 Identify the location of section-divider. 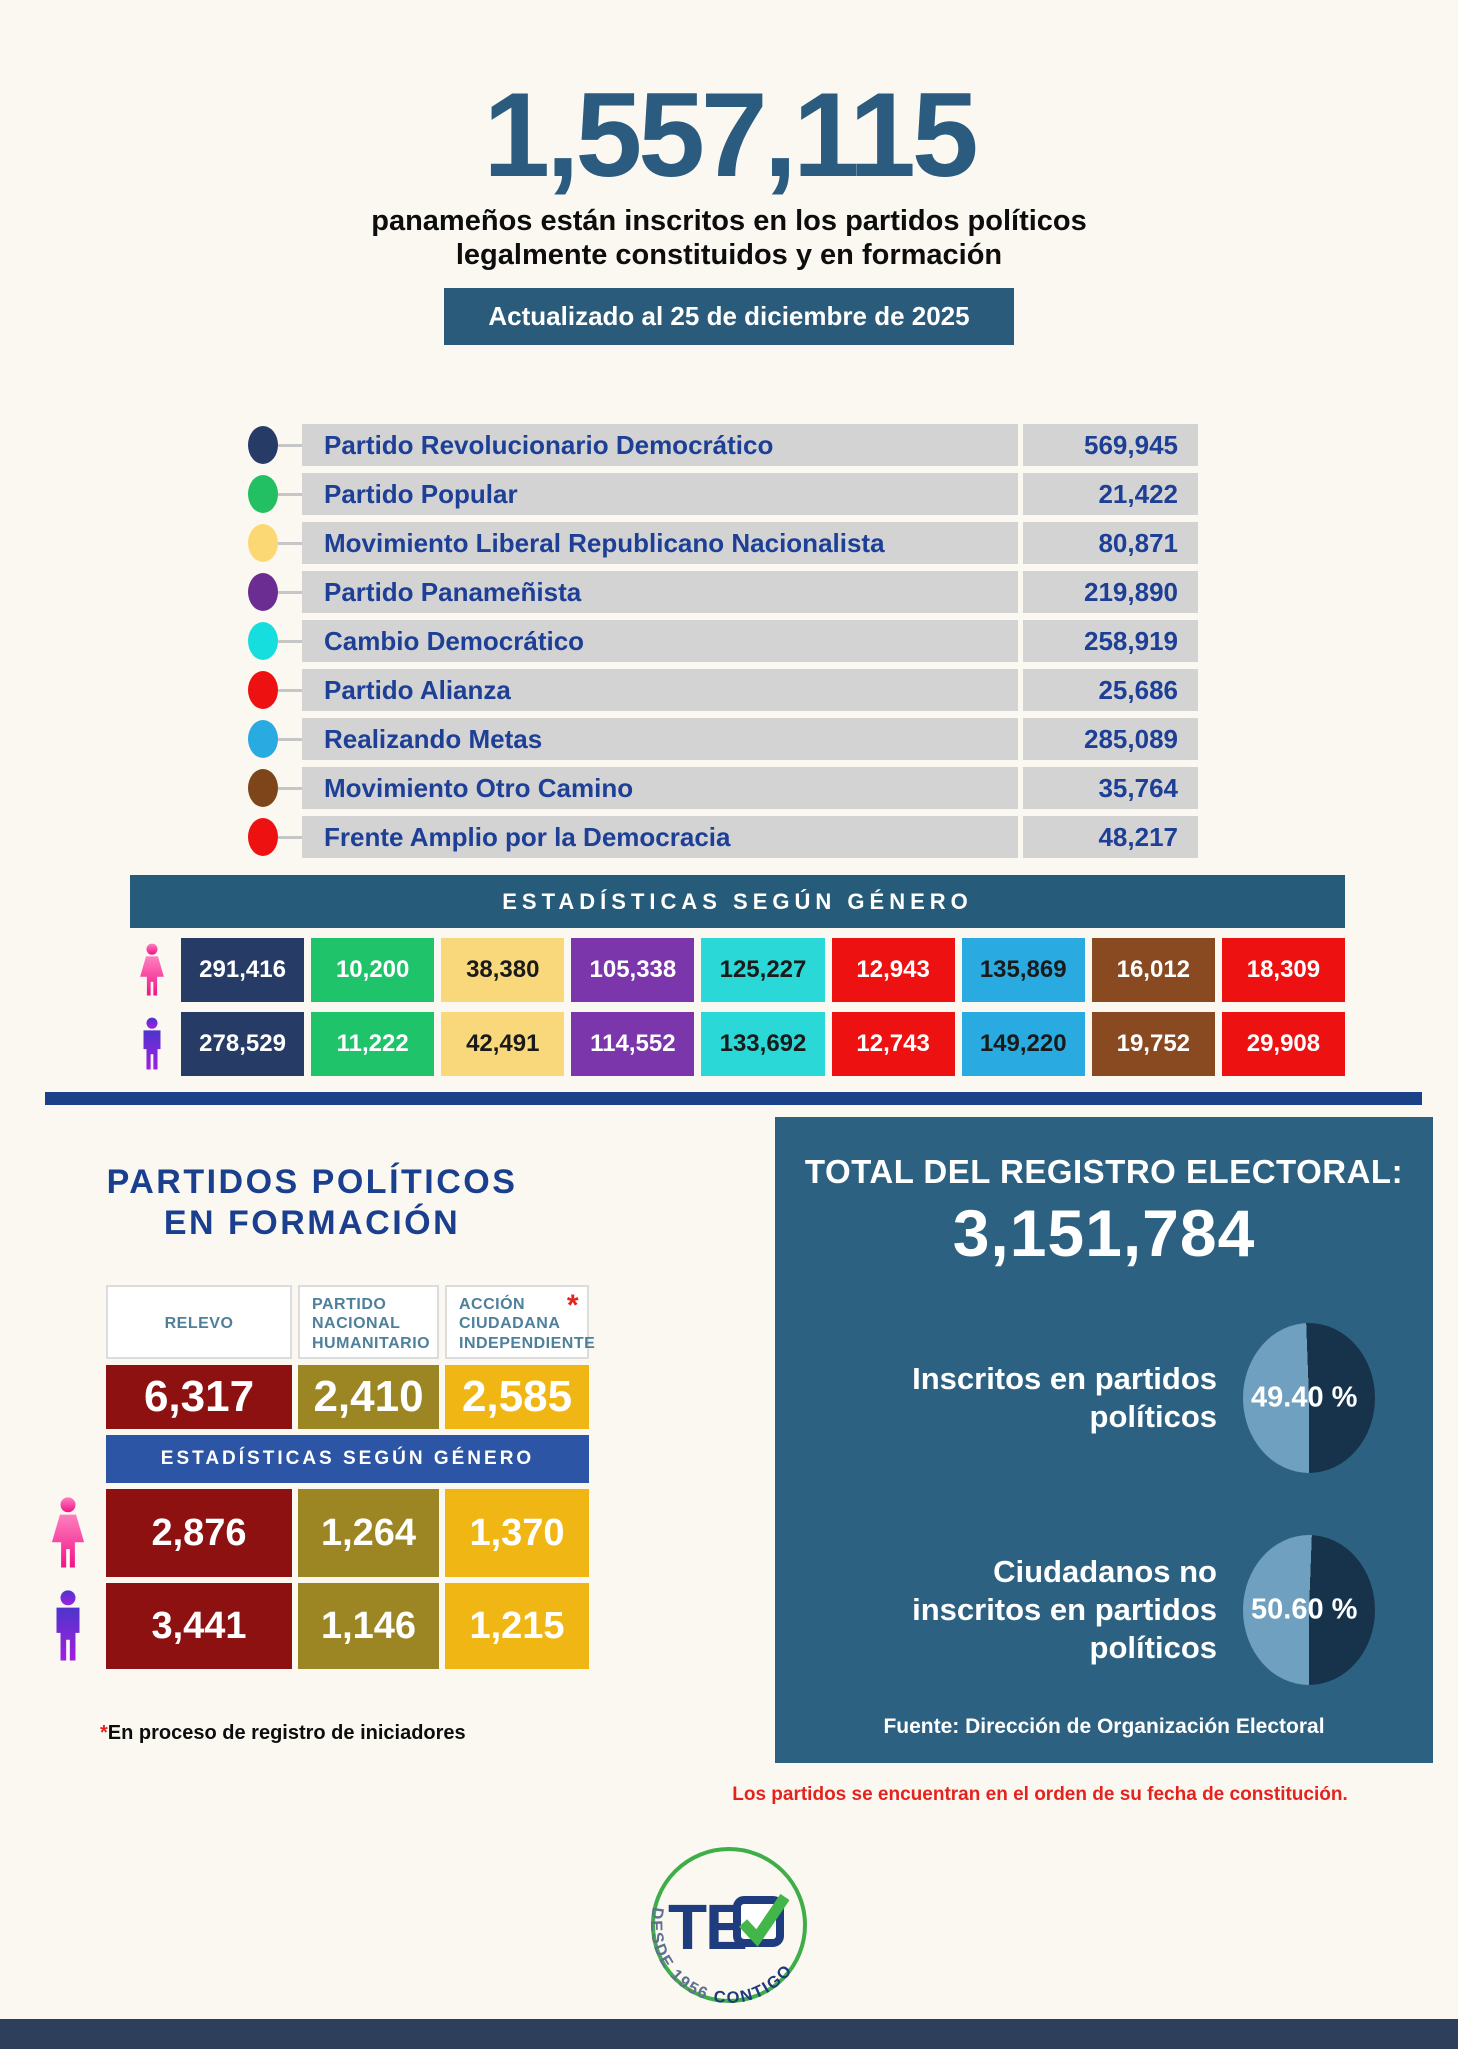
(733, 1098).